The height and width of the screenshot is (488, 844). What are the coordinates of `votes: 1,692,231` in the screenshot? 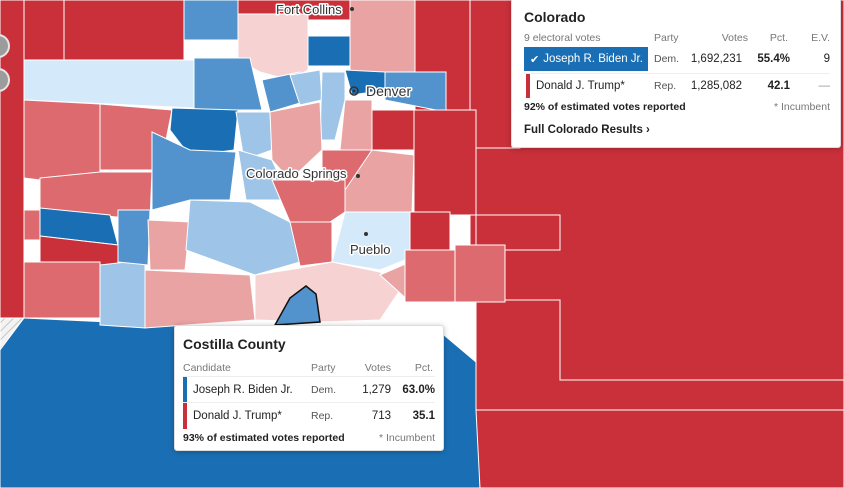 It's located at (716, 59).